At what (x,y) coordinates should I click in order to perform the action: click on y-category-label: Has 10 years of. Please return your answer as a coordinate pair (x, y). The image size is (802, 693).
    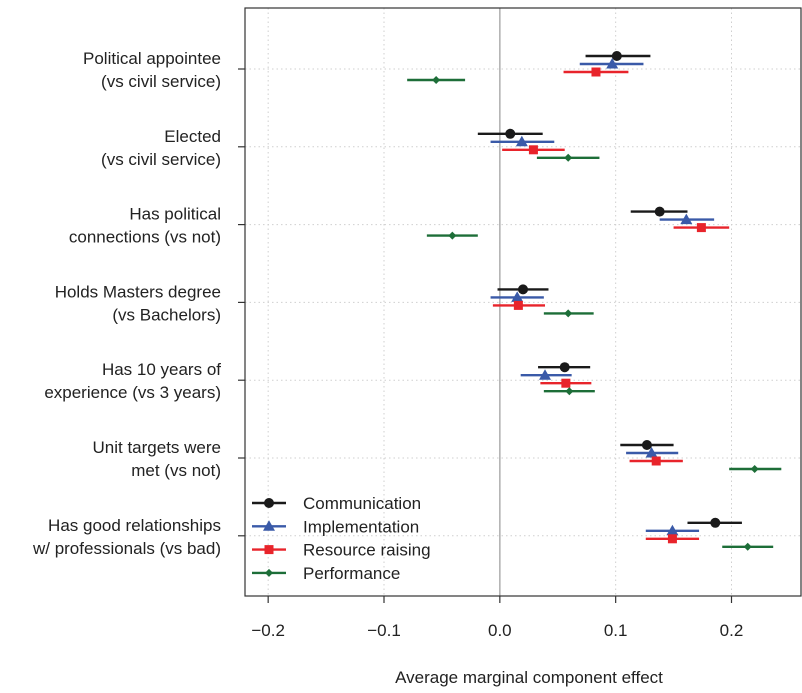
    Looking at the image, I should click on (161, 369).